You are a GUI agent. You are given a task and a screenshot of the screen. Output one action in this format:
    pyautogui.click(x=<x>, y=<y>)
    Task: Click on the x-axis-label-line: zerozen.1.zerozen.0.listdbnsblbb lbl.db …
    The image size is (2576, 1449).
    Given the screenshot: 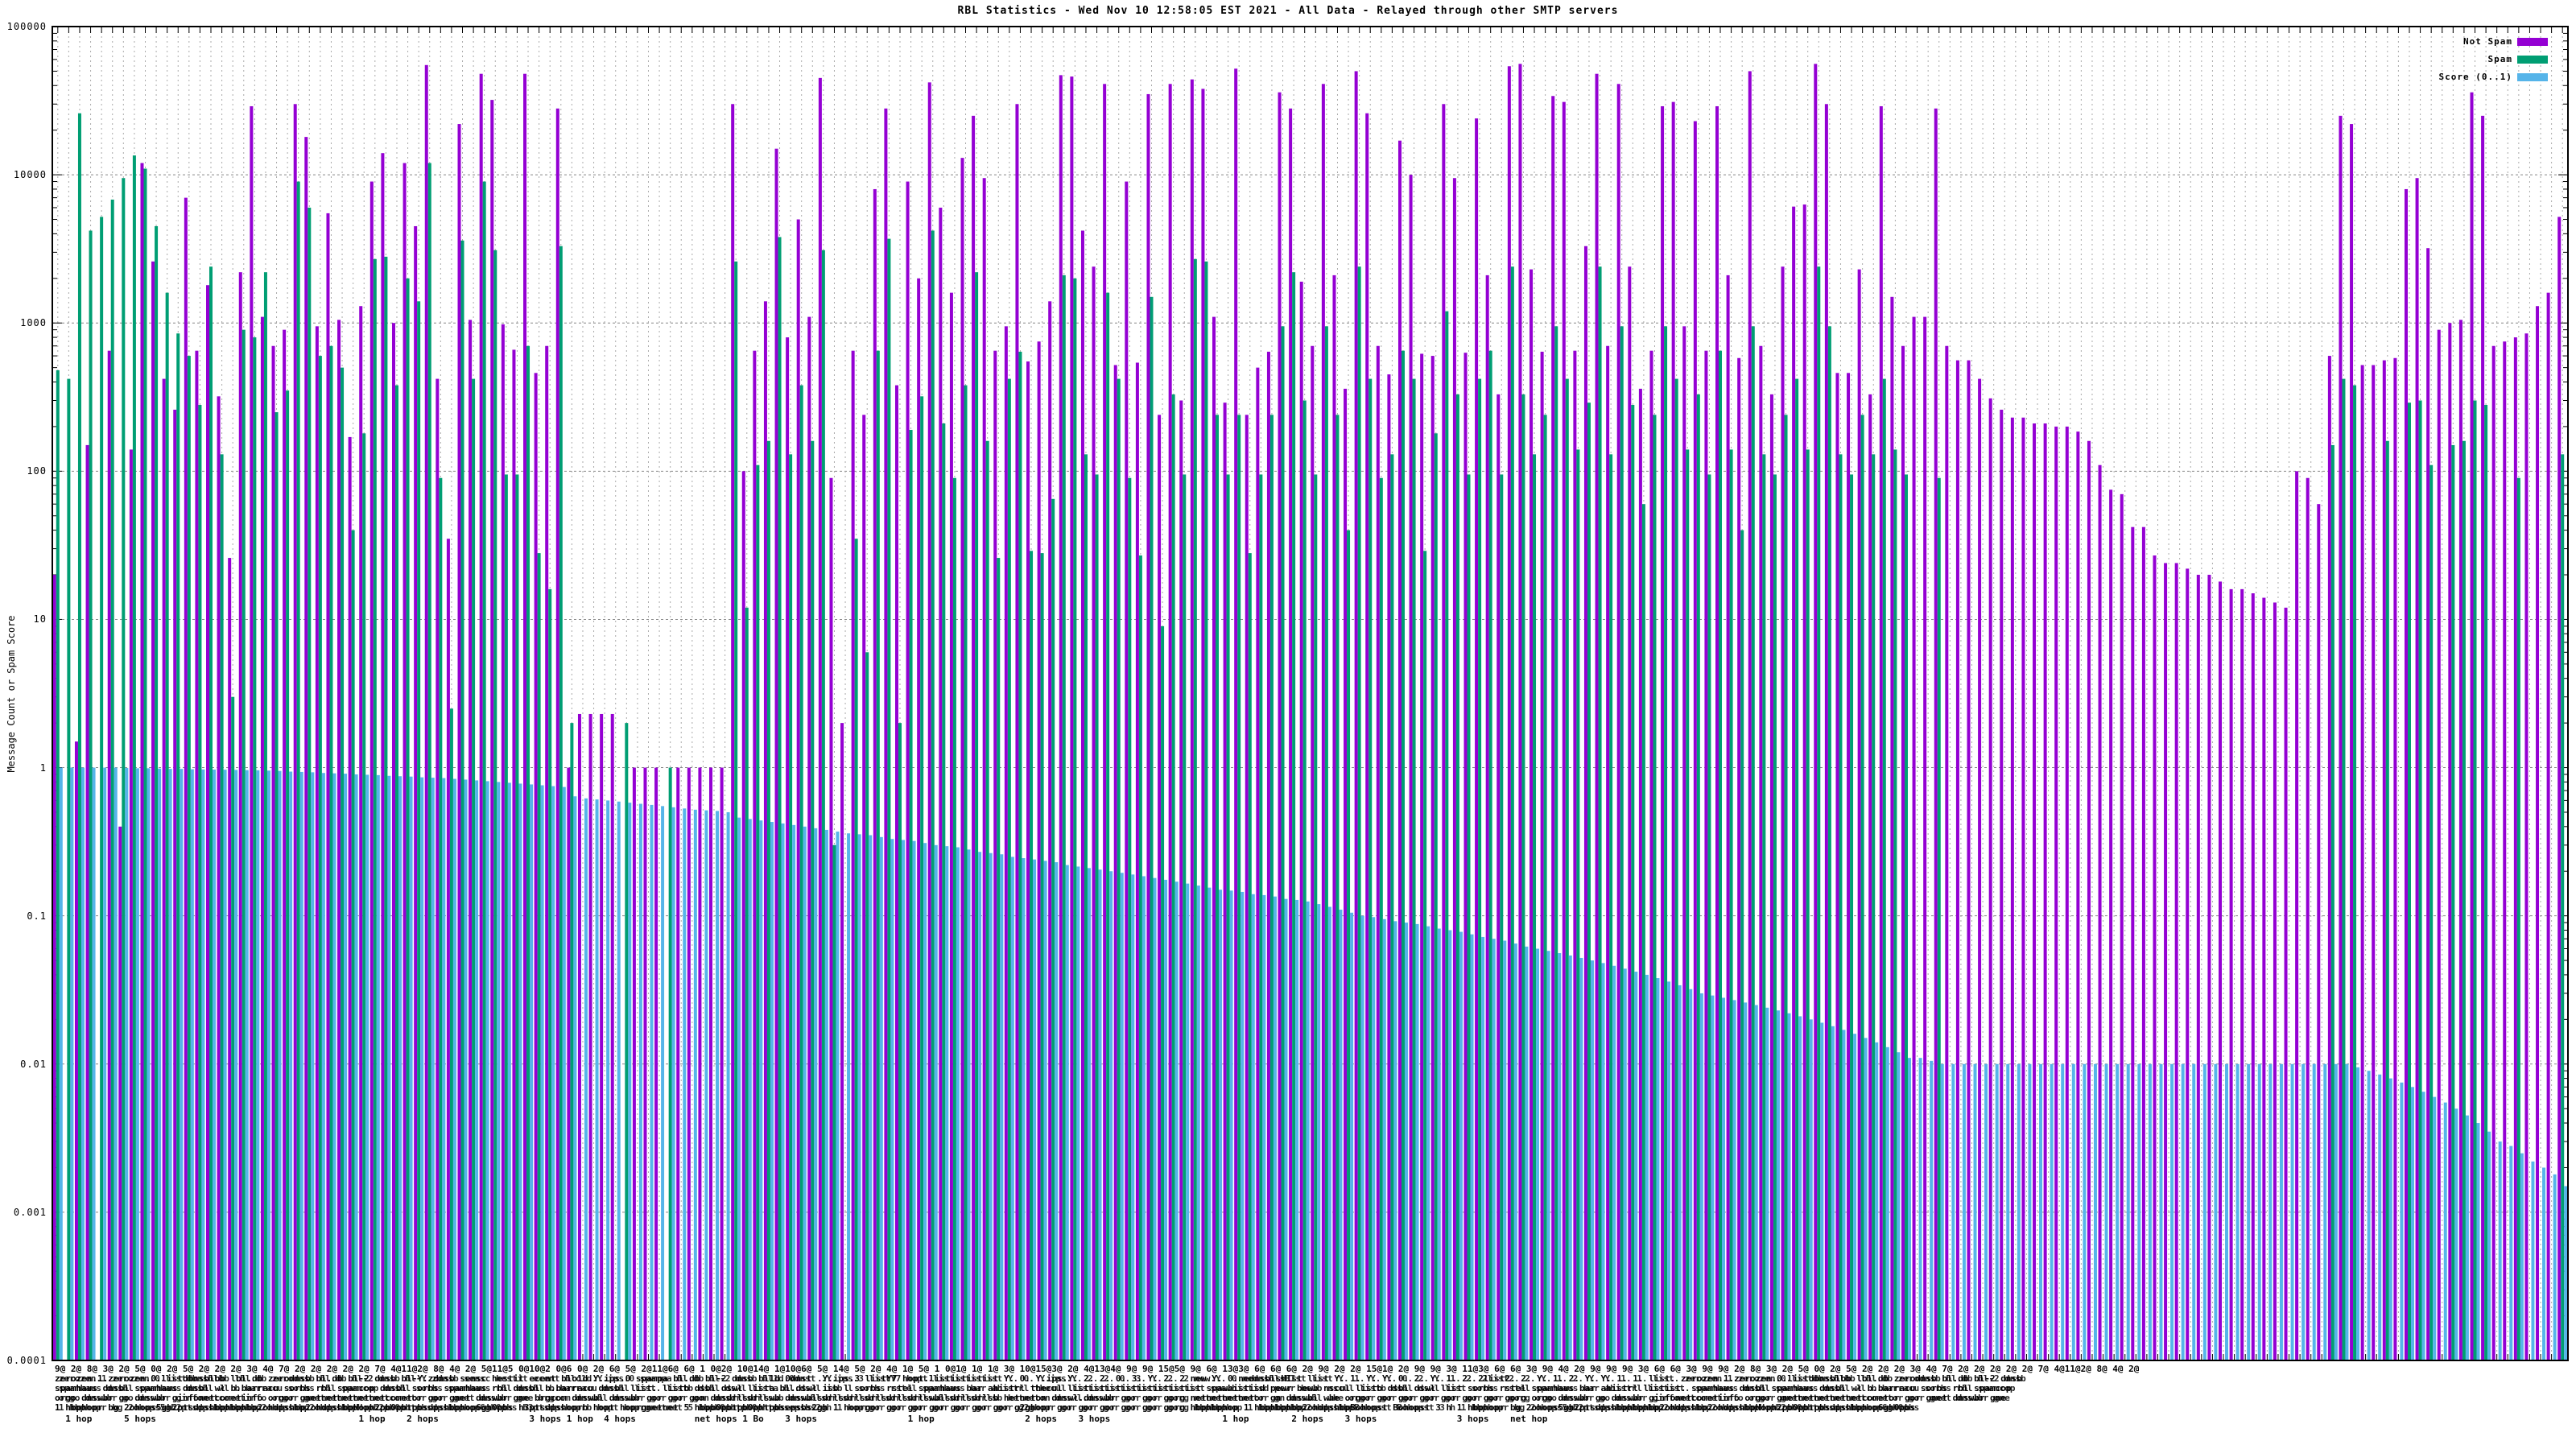 What is the action you would take?
    pyautogui.click(x=1038, y=1378)
    